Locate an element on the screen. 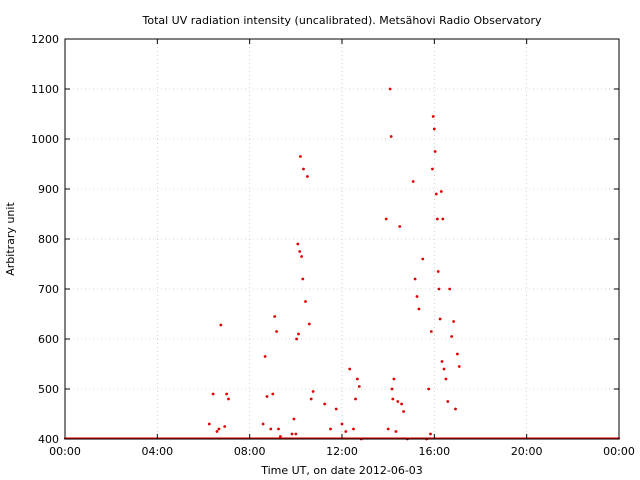 This screenshot has width=640, height=480. x-axis-title: Time UT, on date 2012-06-03 is located at coordinates (341, 470).